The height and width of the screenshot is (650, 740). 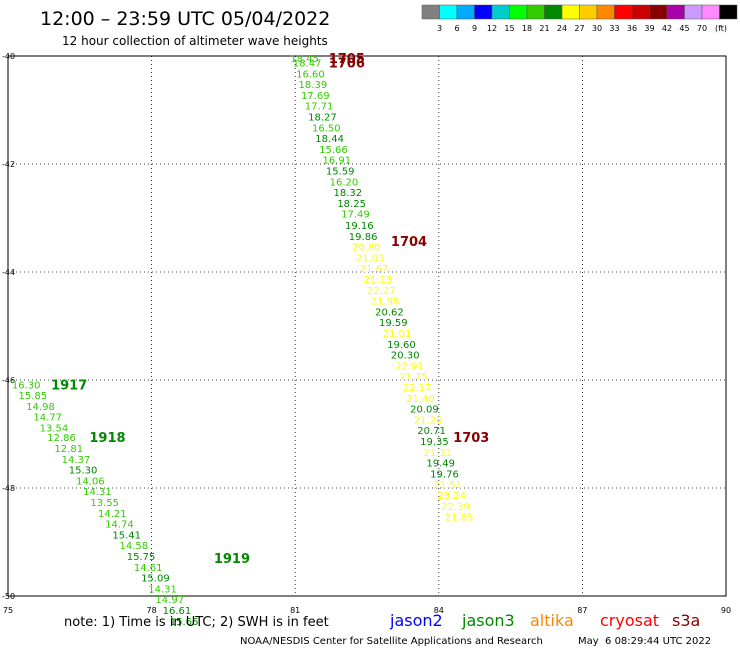 I want to click on swh-value-label: 14.77, so click(x=47, y=418).